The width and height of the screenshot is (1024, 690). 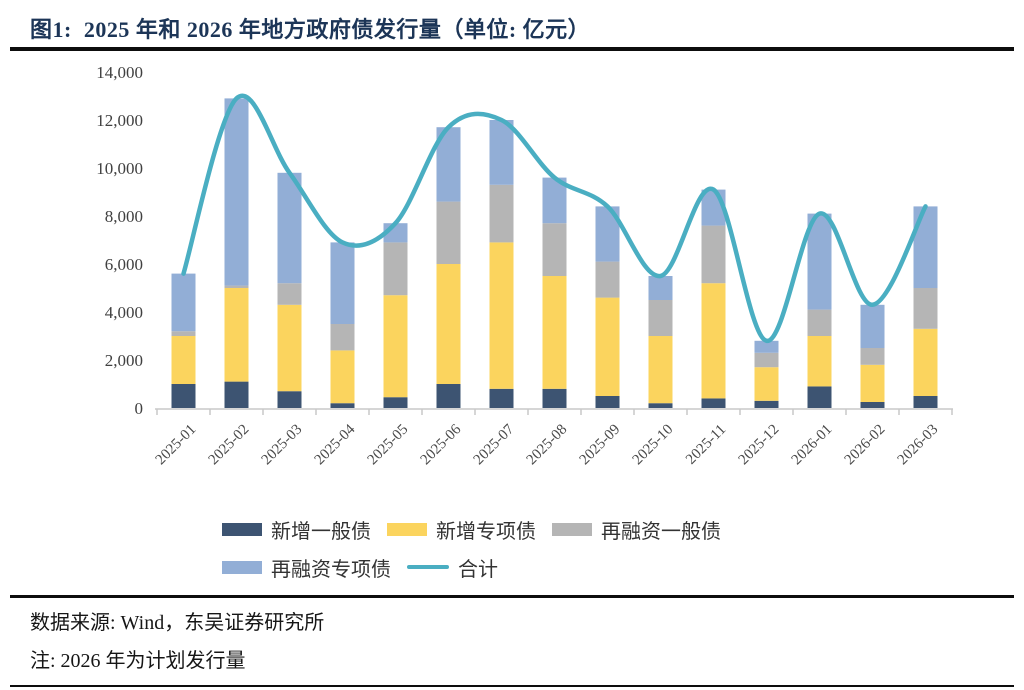 What do you see at coordinates (600, 445) in the screenshot?
I see `x-axis-label: 2025-09` at bounding box center [600, 445].